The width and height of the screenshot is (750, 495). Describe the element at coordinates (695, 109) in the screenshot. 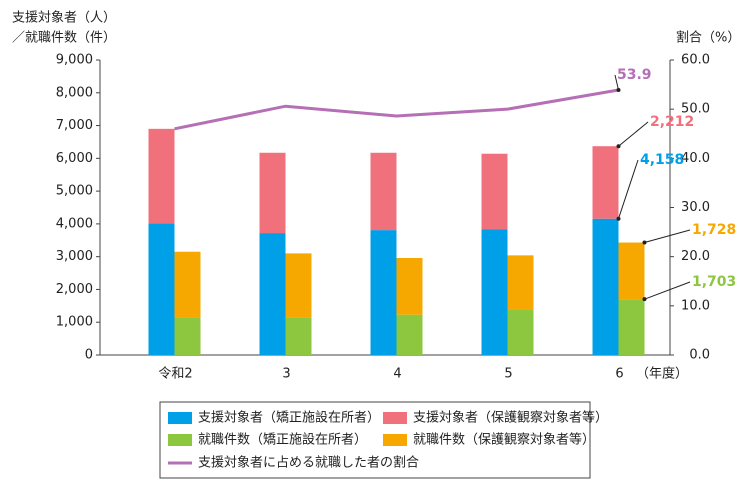

I see `y2-tick-label: 50.0` at that location.